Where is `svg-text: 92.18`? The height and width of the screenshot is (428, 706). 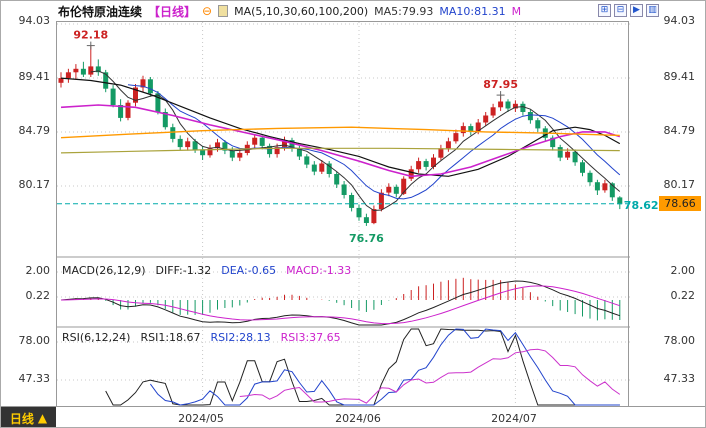
svg-text: 92.18 is located at coordinates (90, 35).